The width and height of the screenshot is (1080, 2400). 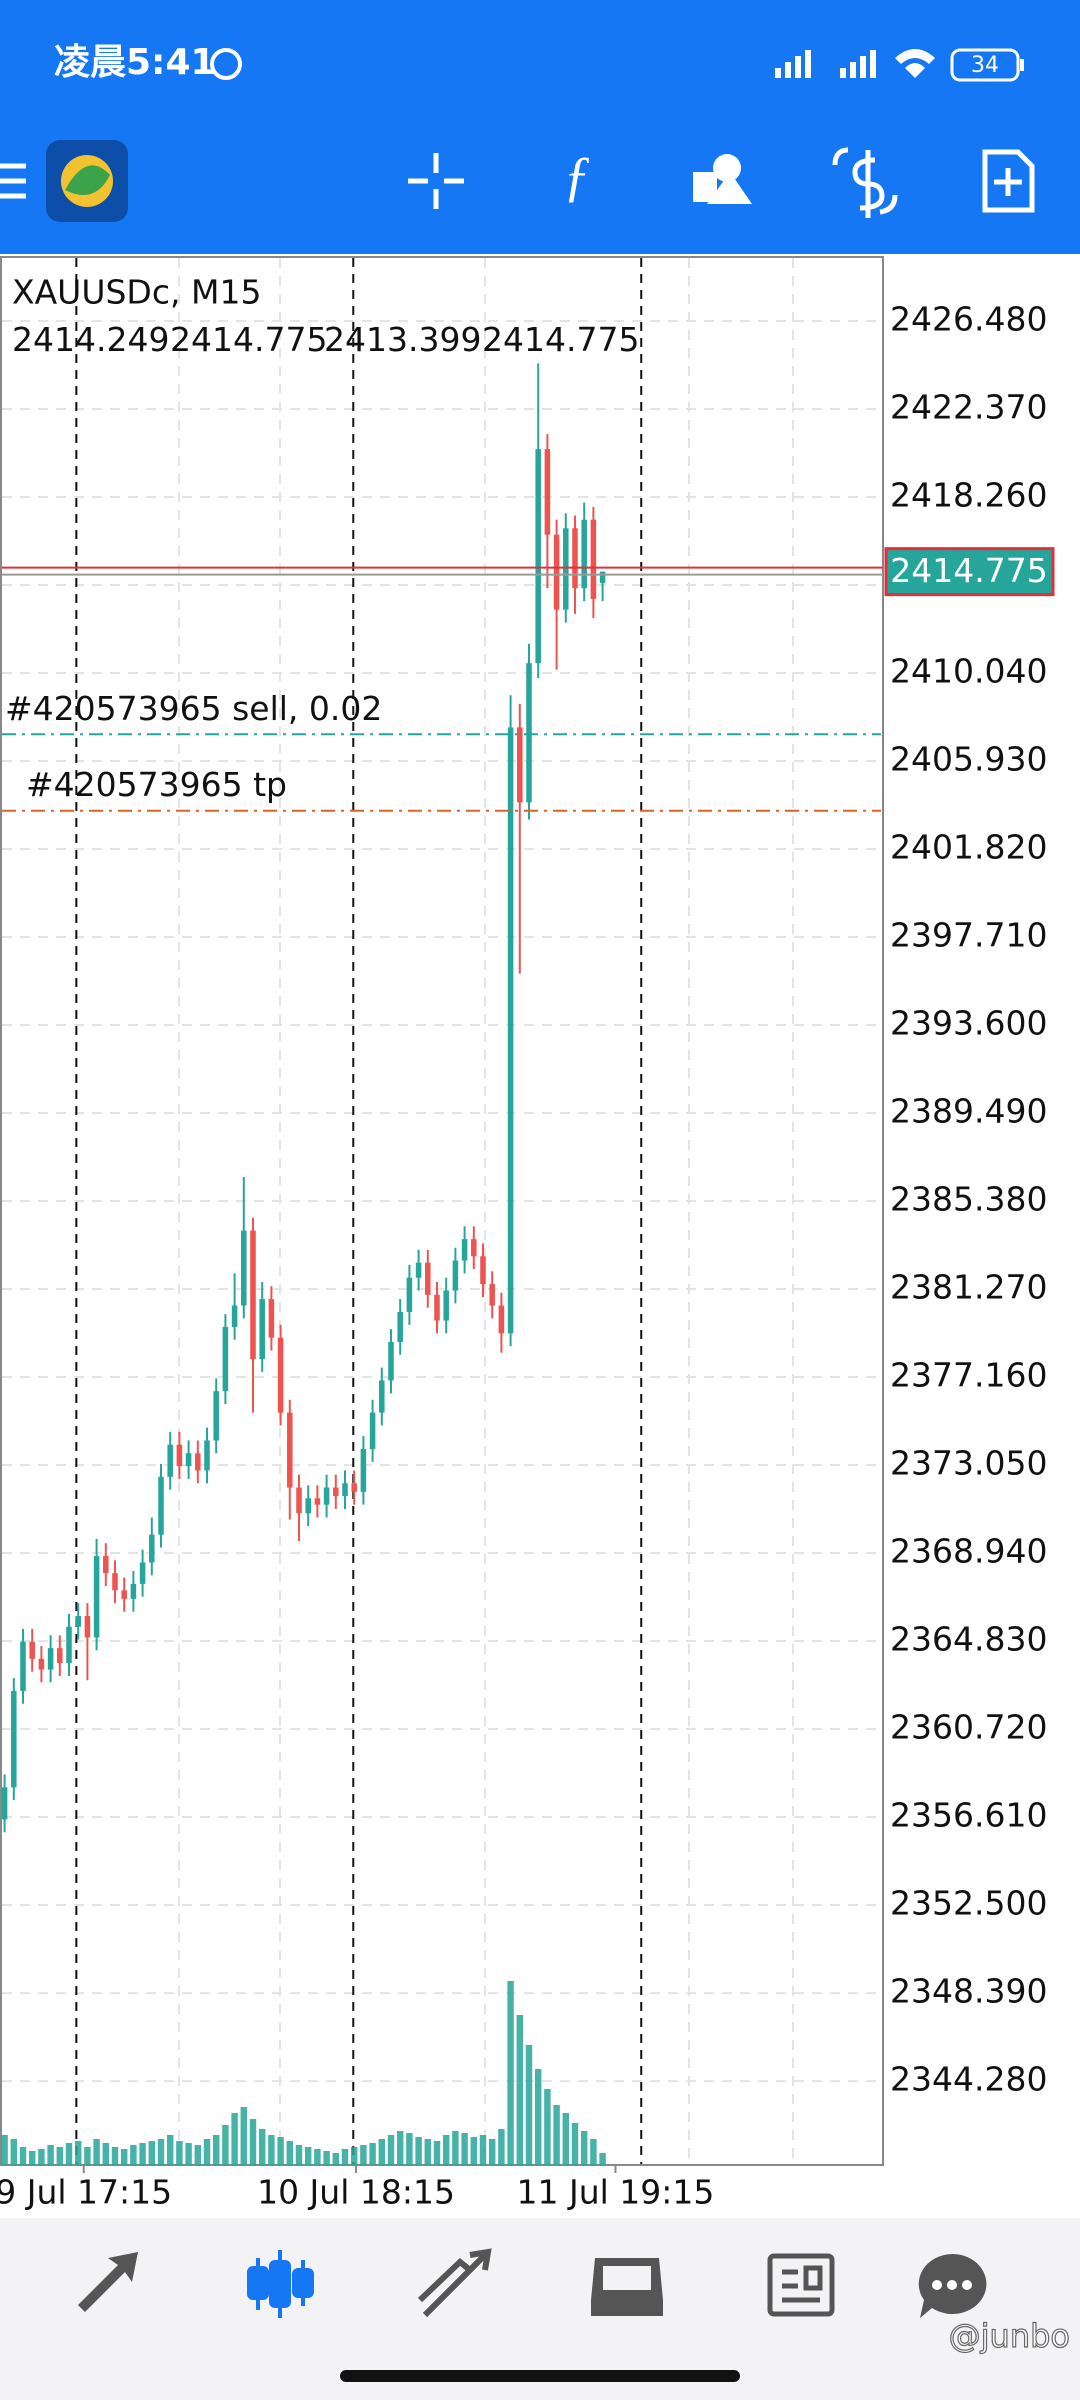 What do you see at coordinates (135, 62) in the screenshot?
I see `status-time: 凌晨5:41` at bounding box center [135, 62].